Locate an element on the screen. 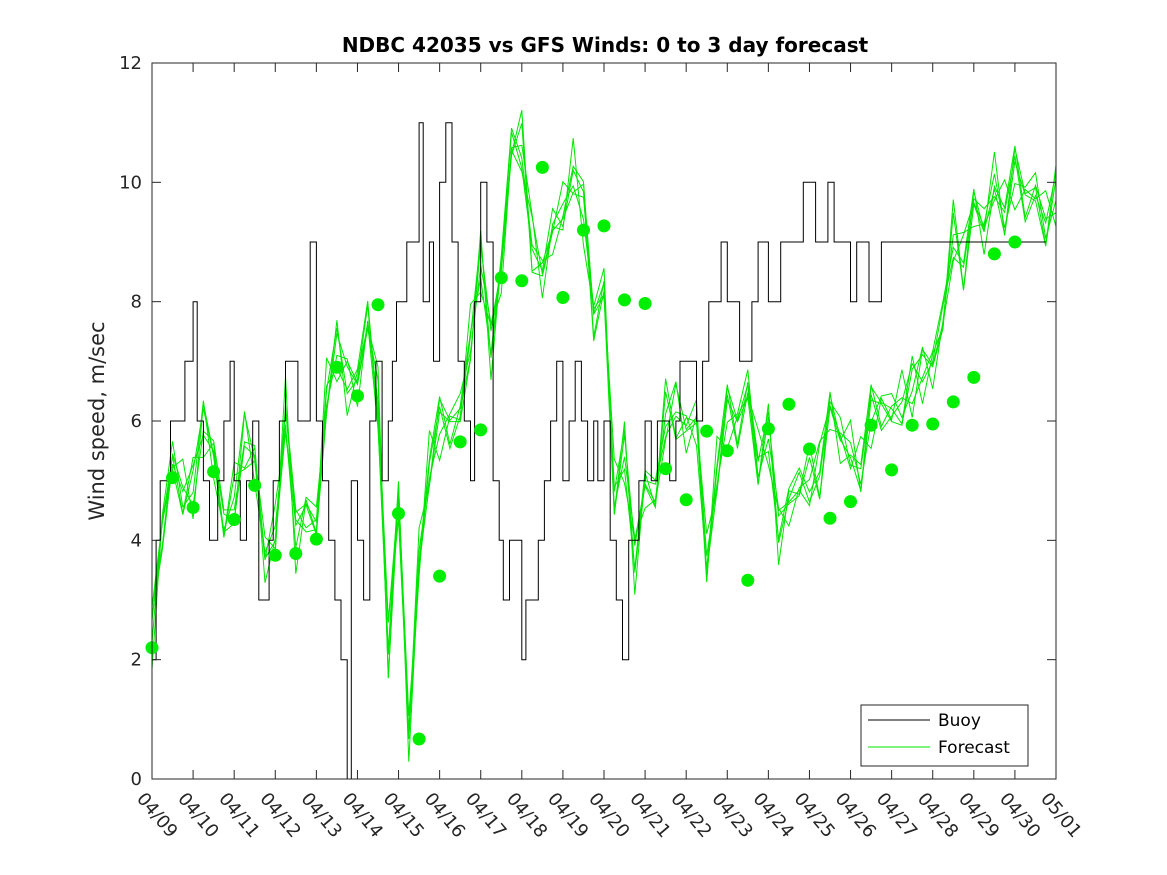  y-tick-label: 4 is located at coordinates (136, 540).